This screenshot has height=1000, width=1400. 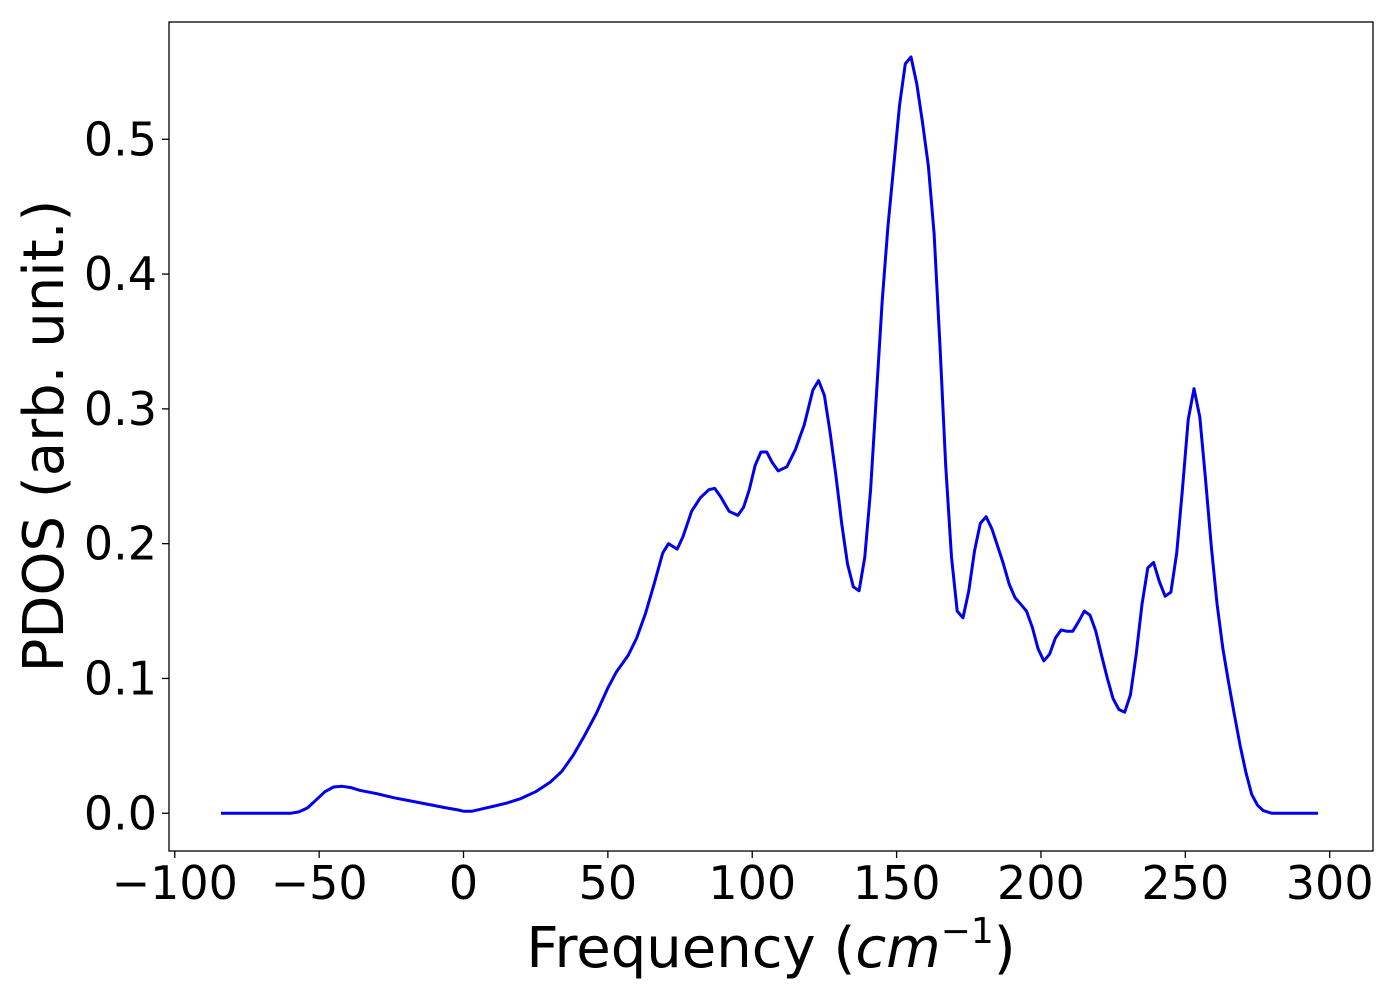 I want to click on x-tick-label: −100, so click(x=175, y=883).